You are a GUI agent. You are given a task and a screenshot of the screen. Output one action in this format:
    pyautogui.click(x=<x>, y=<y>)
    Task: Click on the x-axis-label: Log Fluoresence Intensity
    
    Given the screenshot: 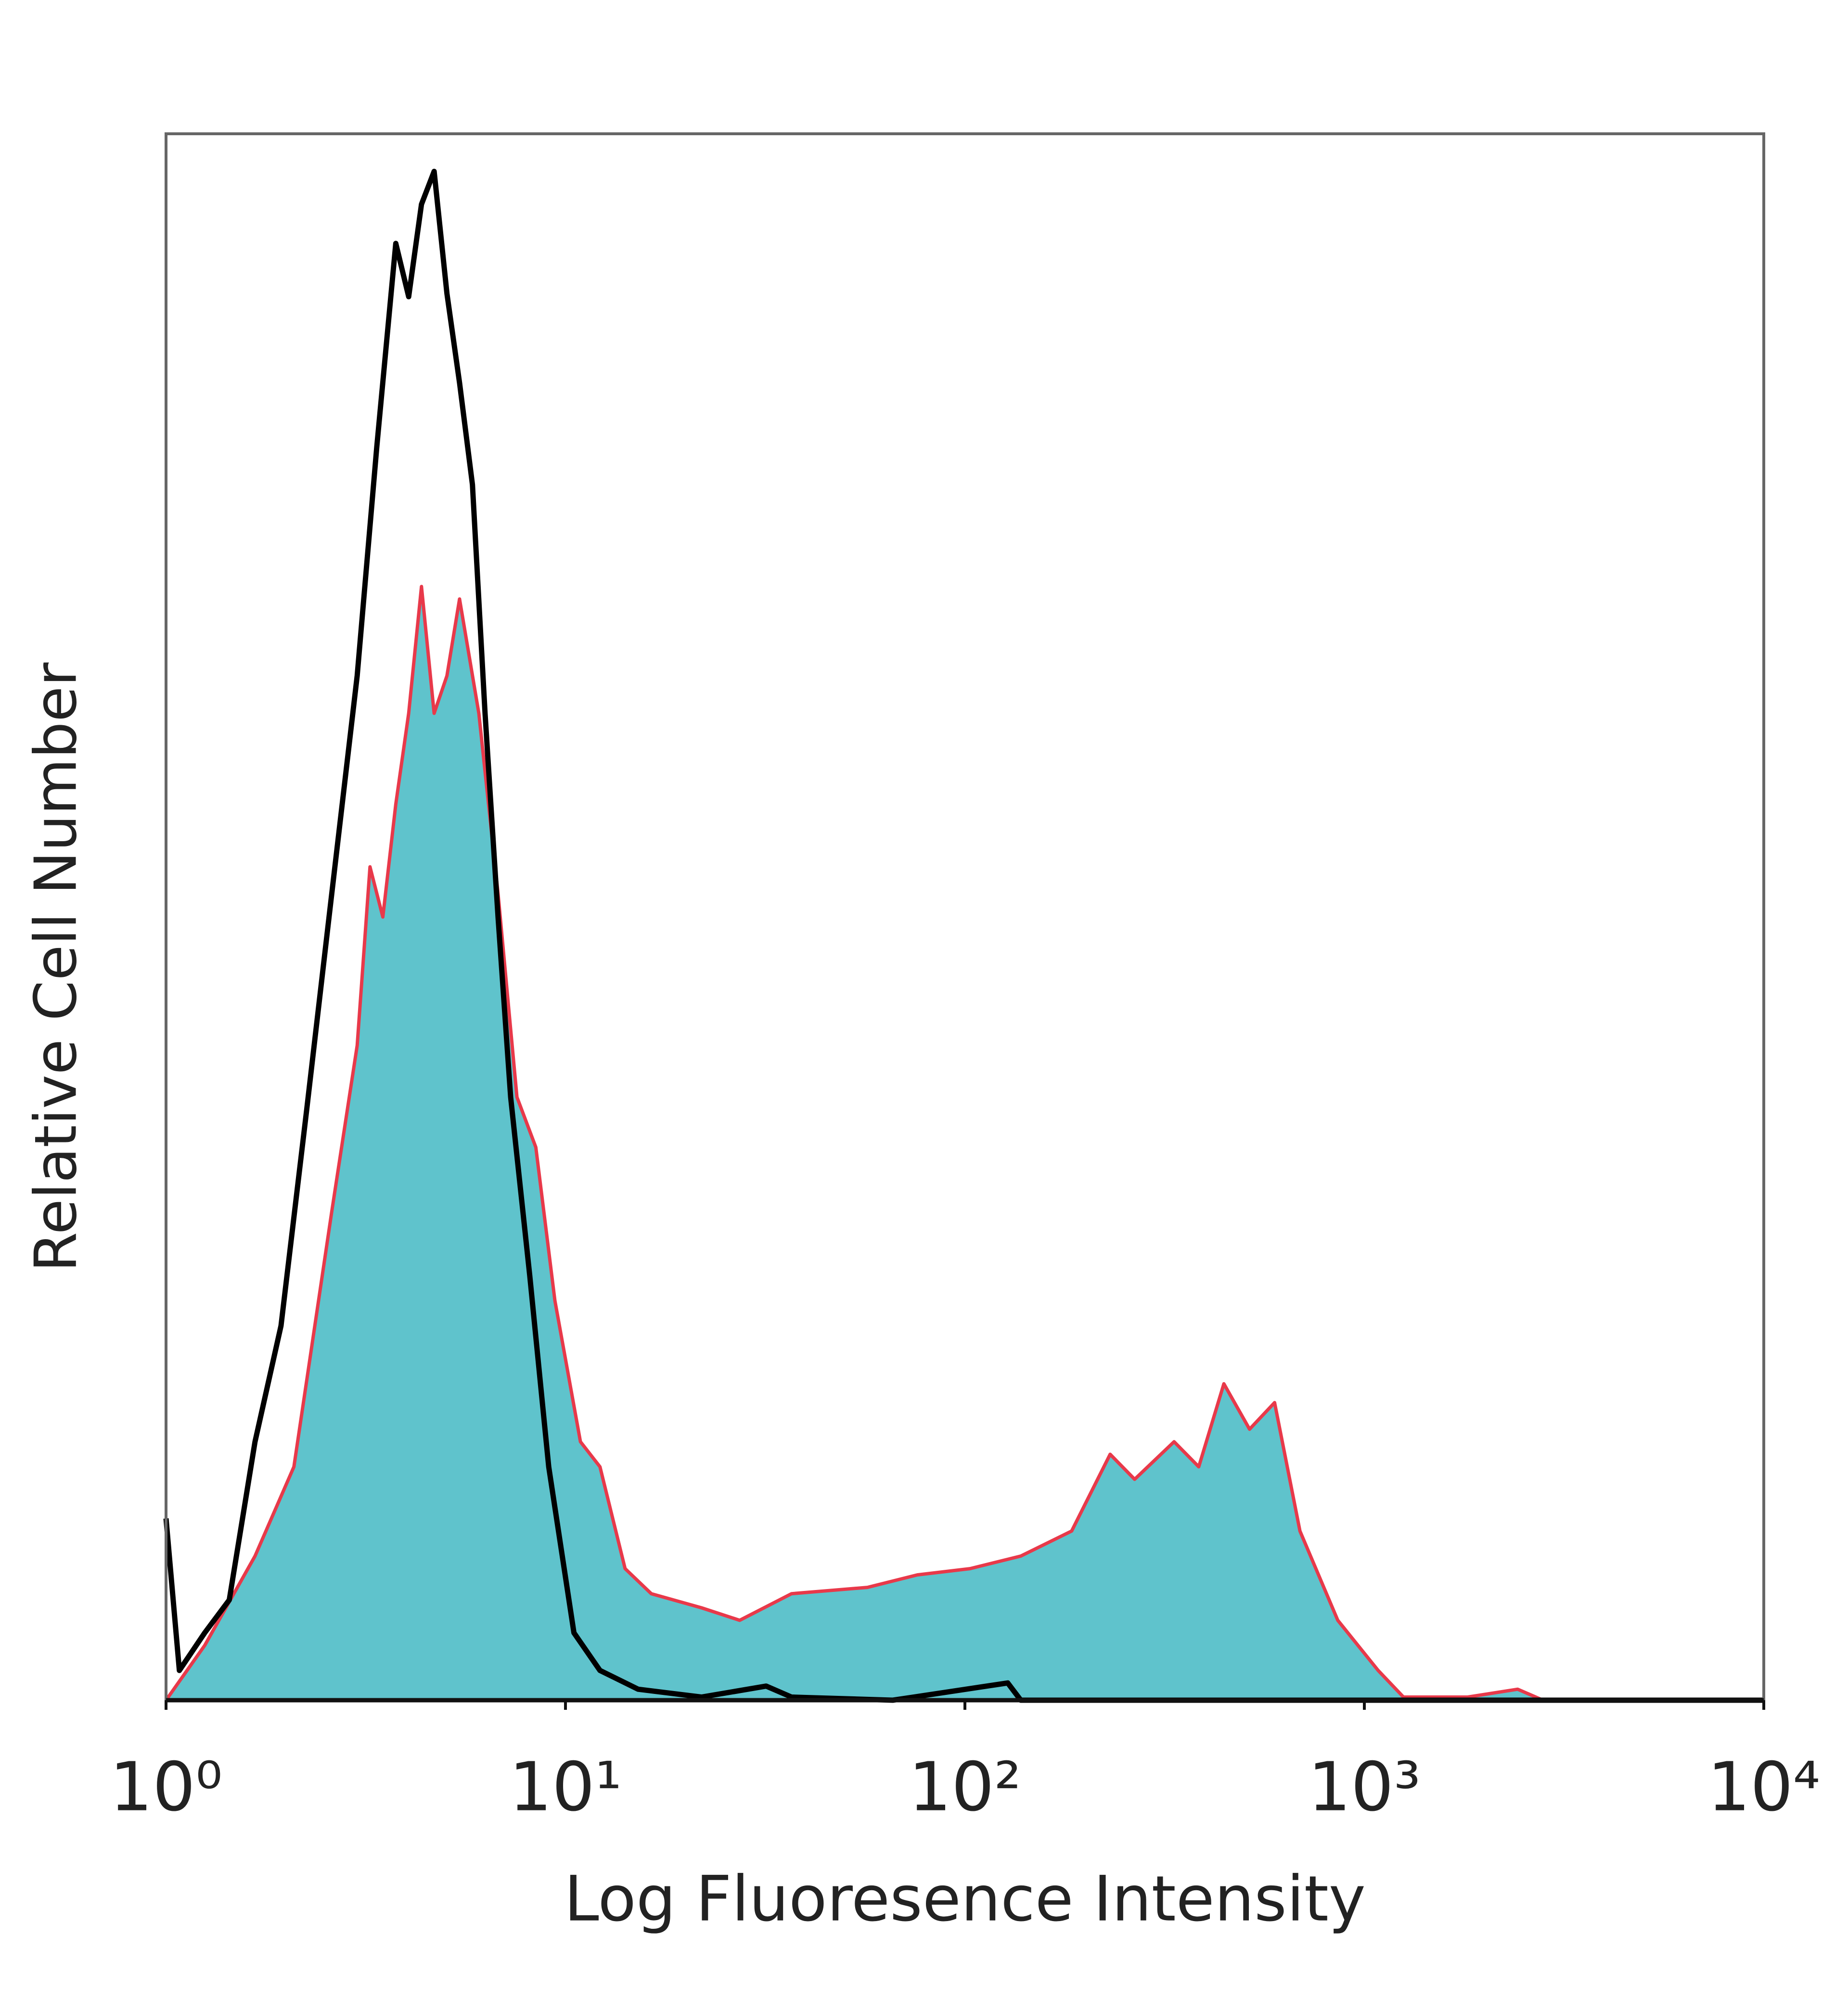 What is the action you would take?
    pyautogui.click(x=965, y=1899)
    